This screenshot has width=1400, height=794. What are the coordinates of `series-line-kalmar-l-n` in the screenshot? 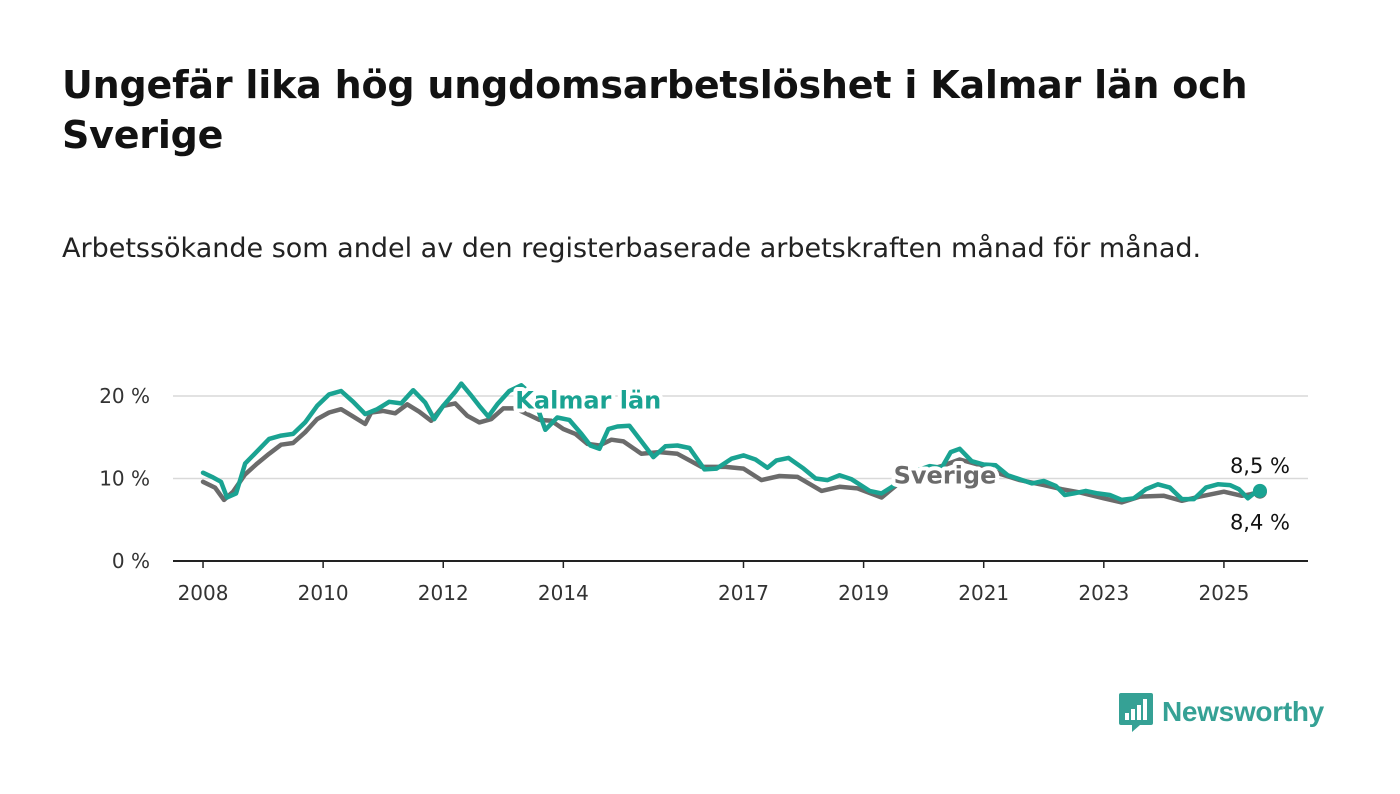 It's located at (731, 442).